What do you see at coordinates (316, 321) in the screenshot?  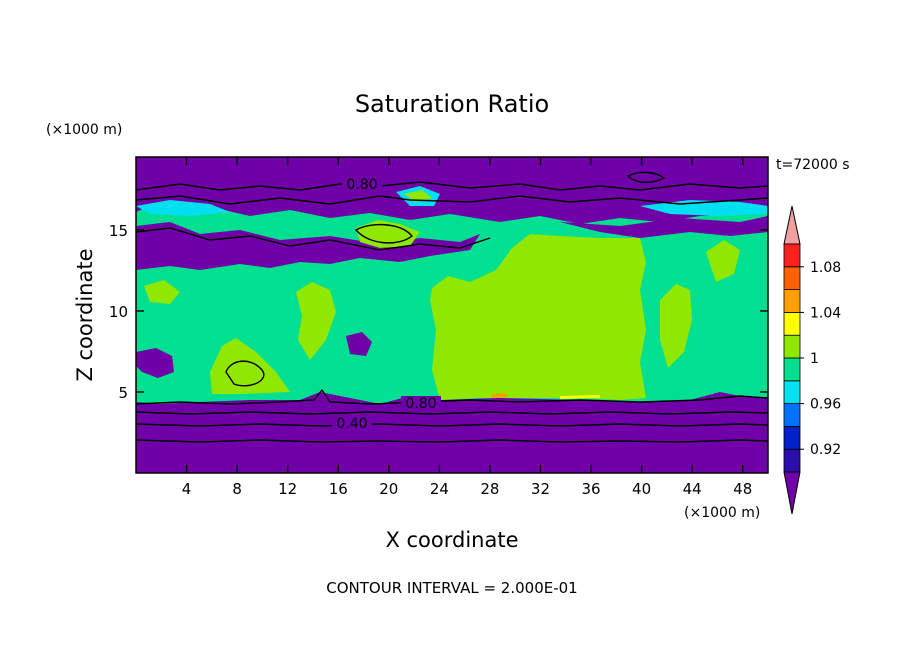 I see `supersaturated-patch-mid` at bounding box center [316, 321].